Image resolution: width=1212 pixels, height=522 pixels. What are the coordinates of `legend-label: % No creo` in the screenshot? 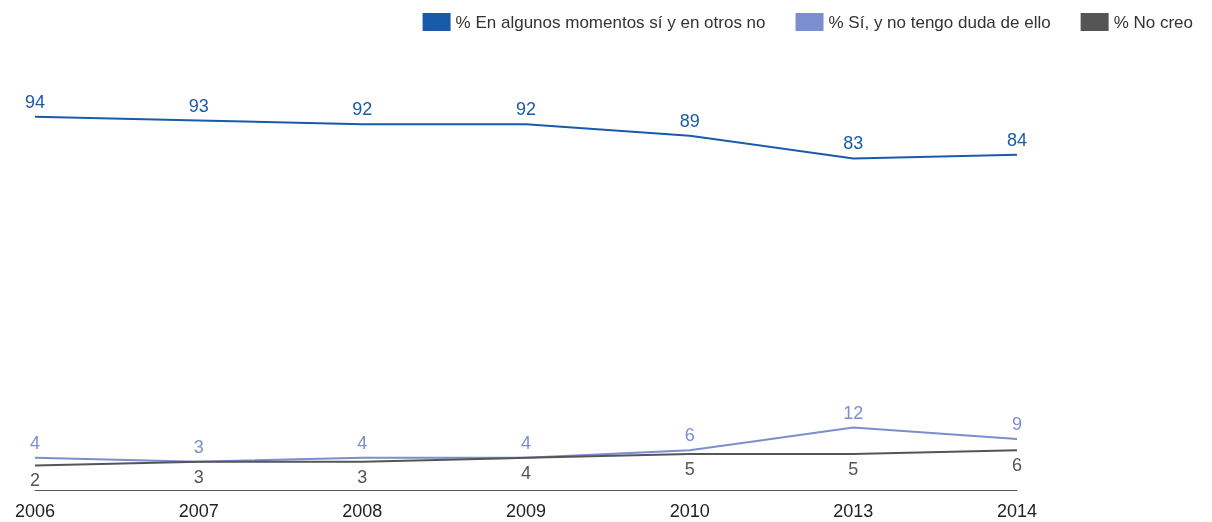 It's located at (1153, 22).